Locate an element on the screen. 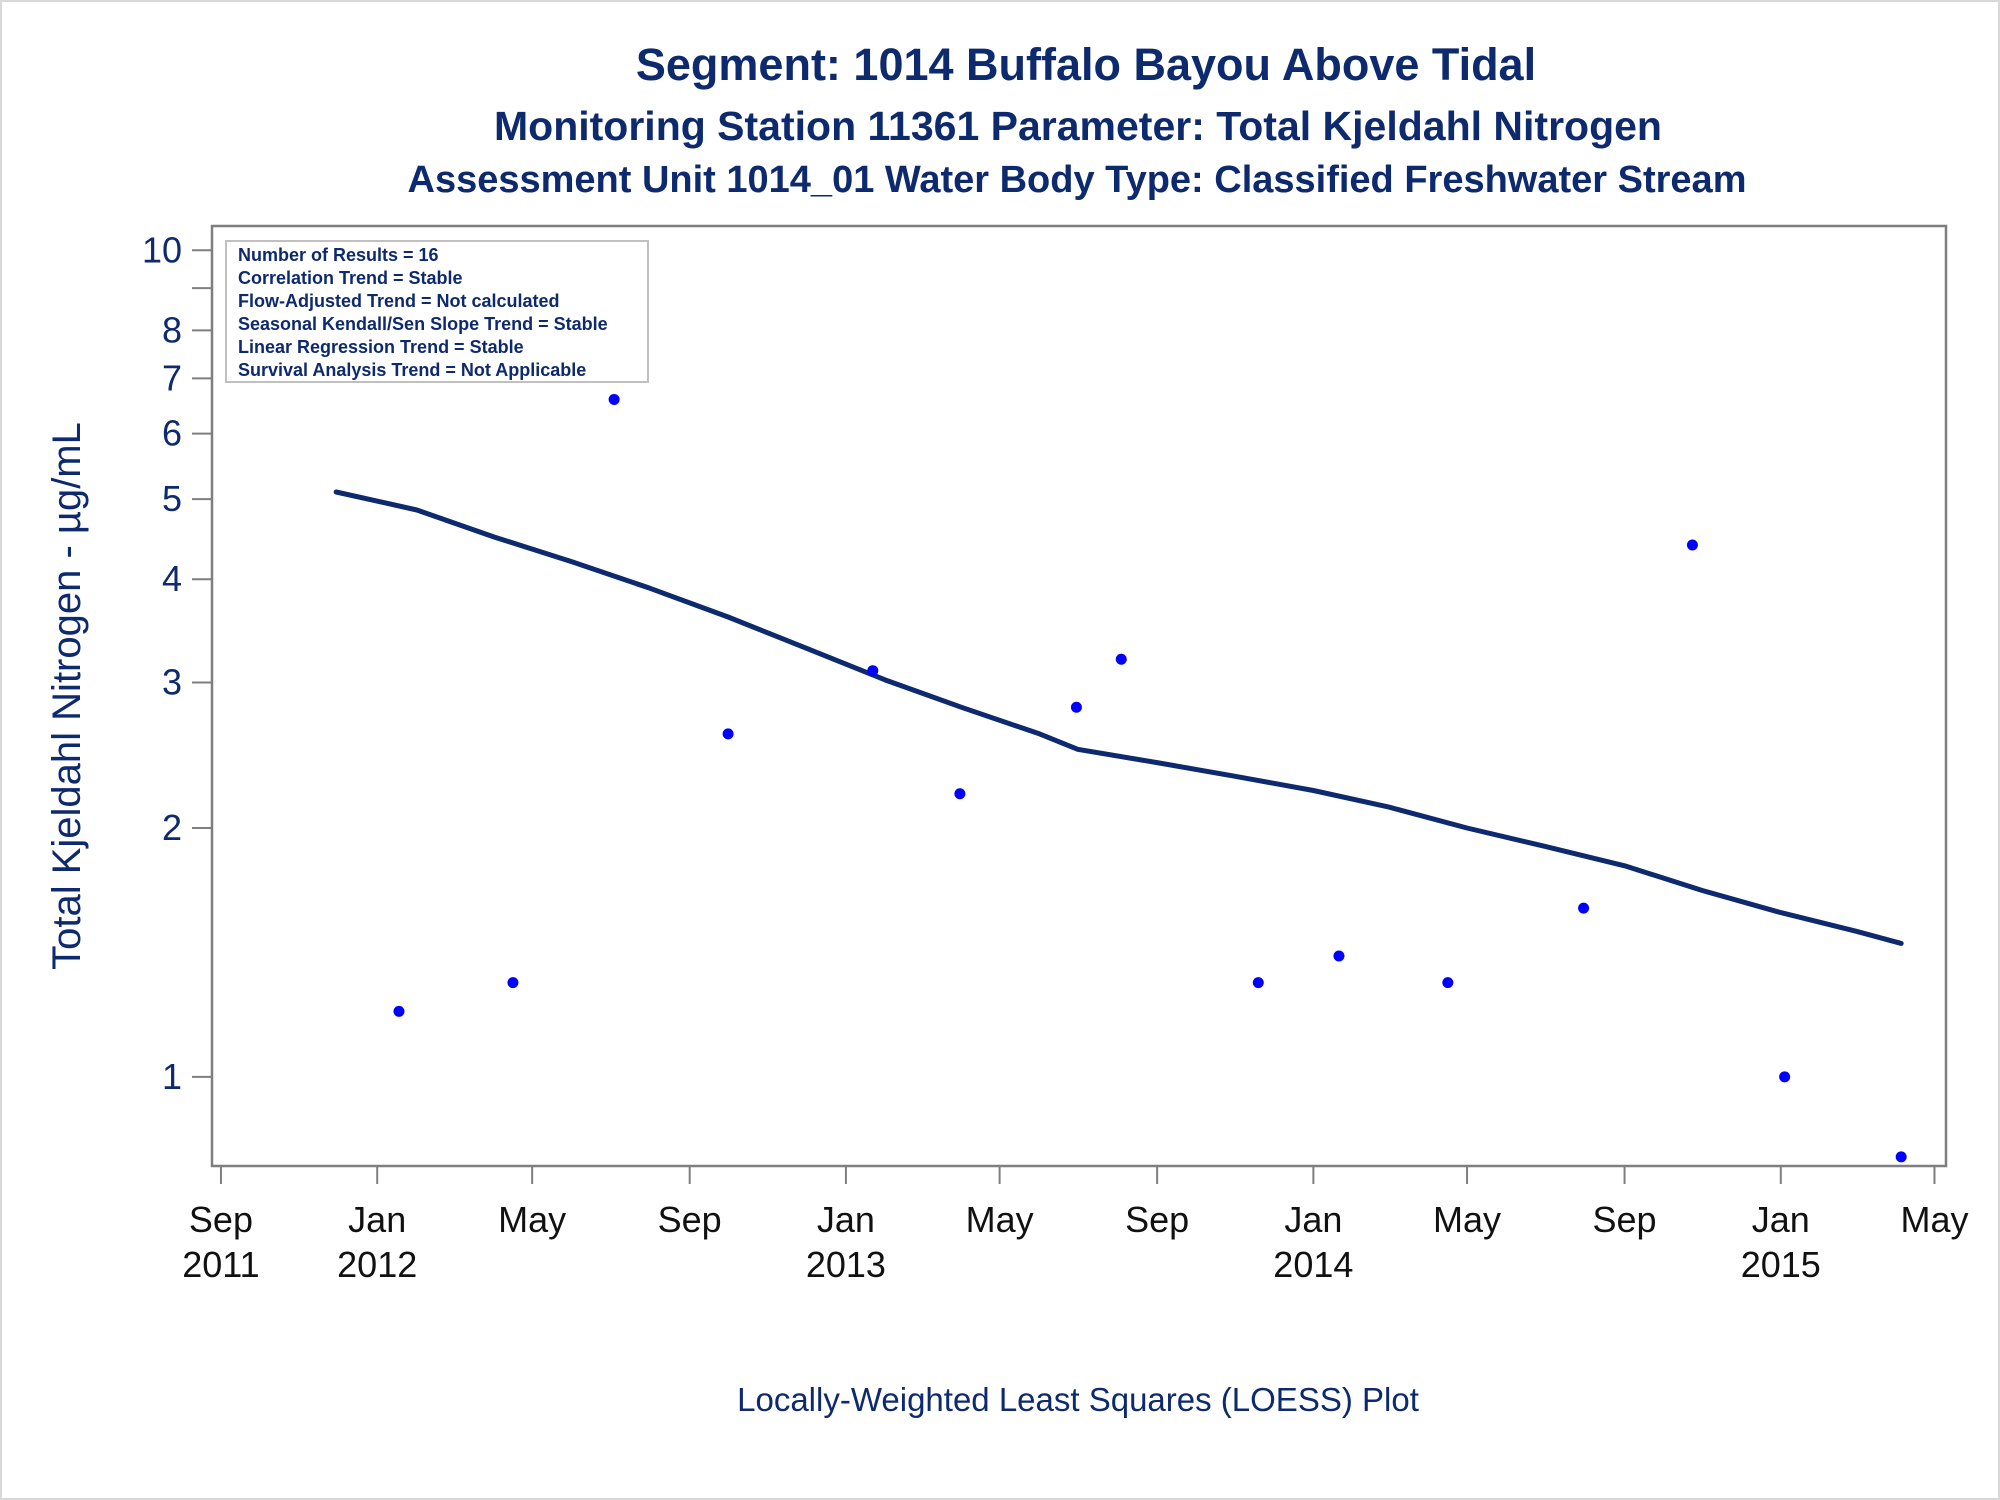 The height and width of the screenshot is (1500, 2000). x-tick-year: 2013 is located at coordinates (846, 1264).